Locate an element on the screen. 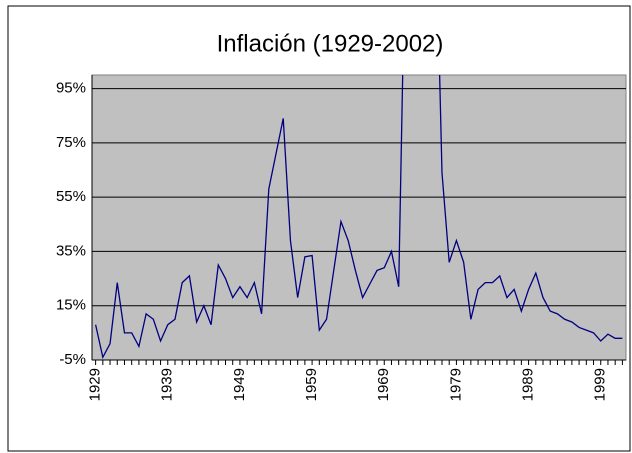  chart-title: Inflación (1929-2002) is located at coordinates (330, 43).